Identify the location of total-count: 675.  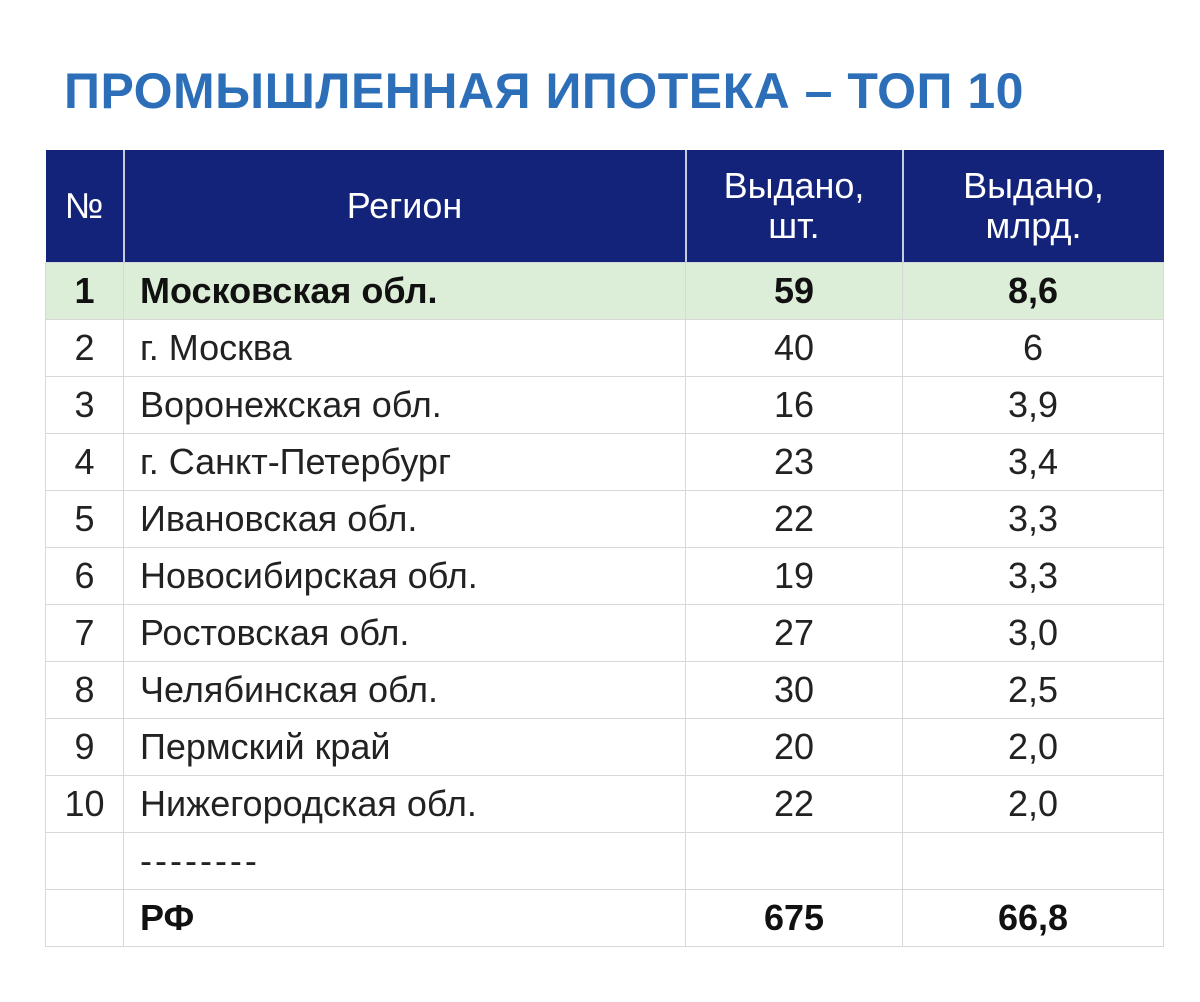
(794, 918).